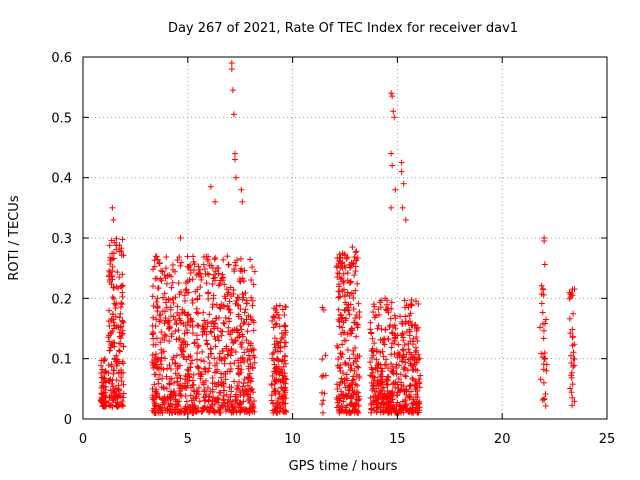  Describe the element at coordinates (61, 239) in the screenshot. I see `y-tick-label: 0.3` at that location.